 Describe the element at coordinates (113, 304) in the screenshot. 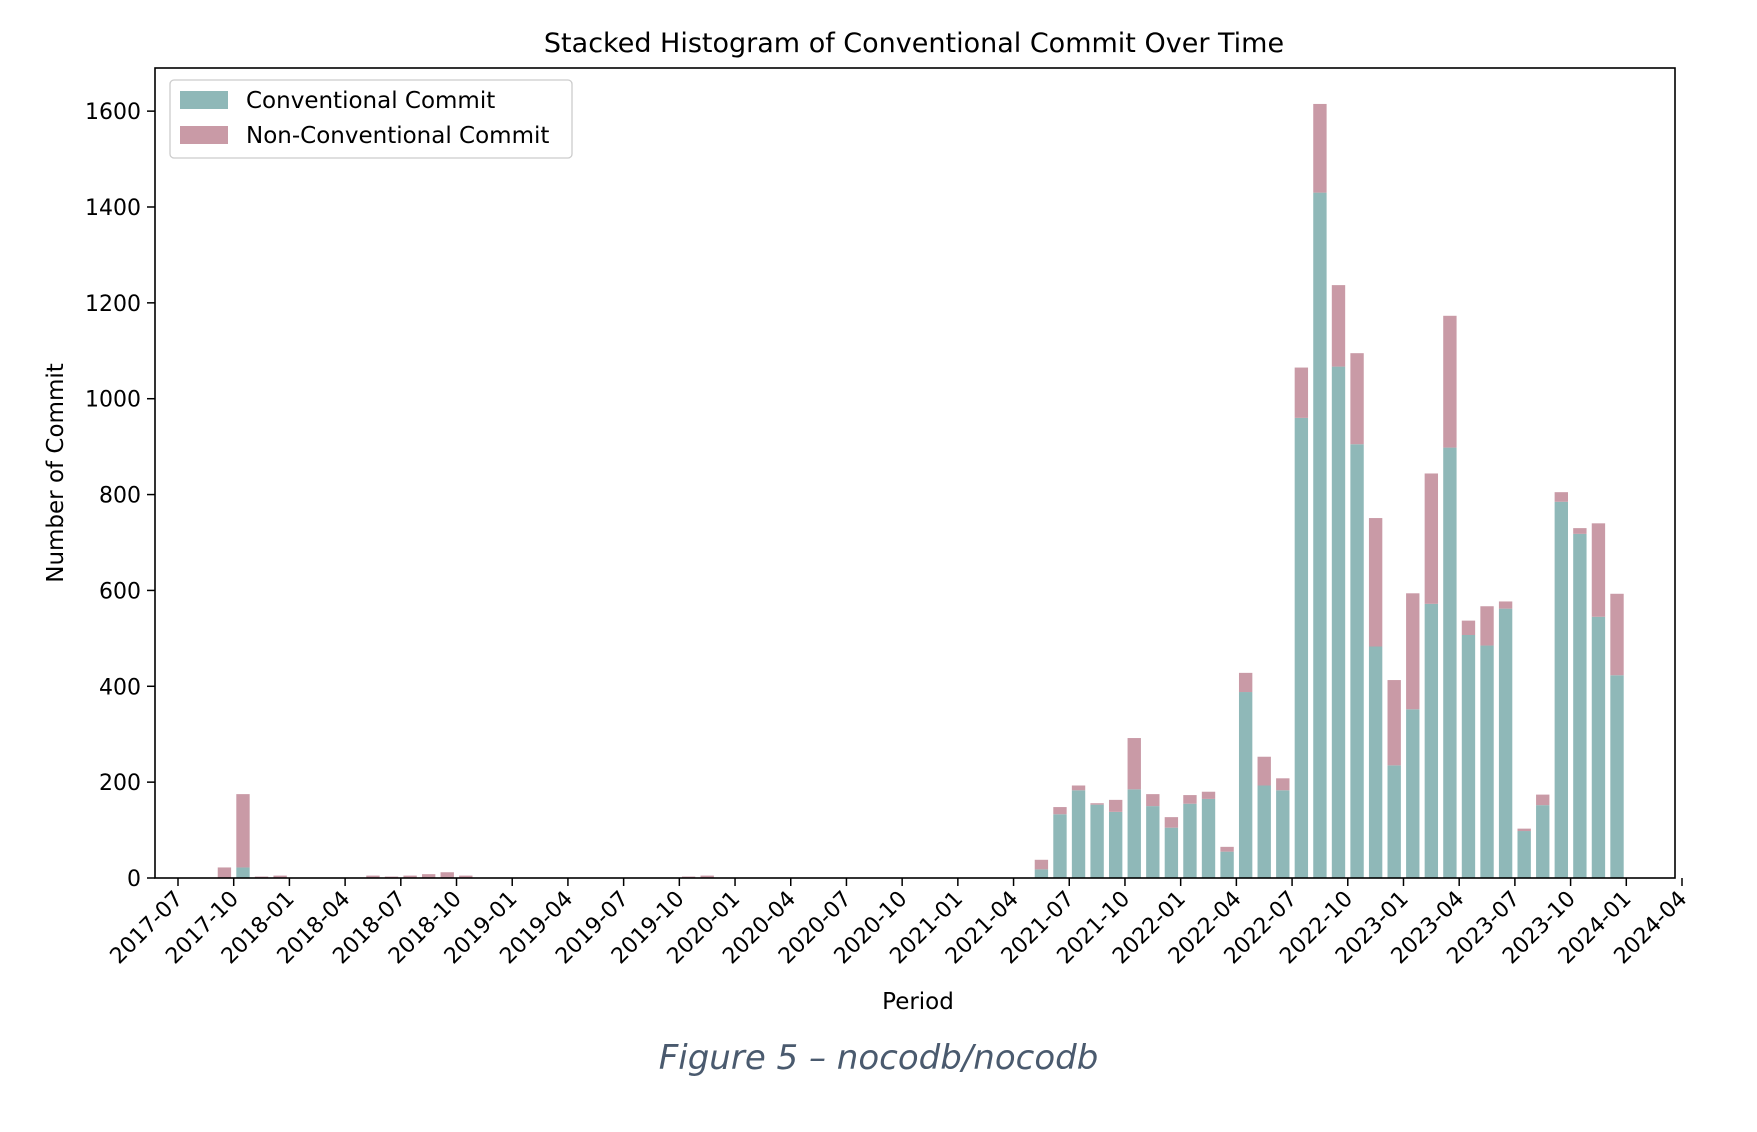

I see `y-tick-label: 1200` at that location.